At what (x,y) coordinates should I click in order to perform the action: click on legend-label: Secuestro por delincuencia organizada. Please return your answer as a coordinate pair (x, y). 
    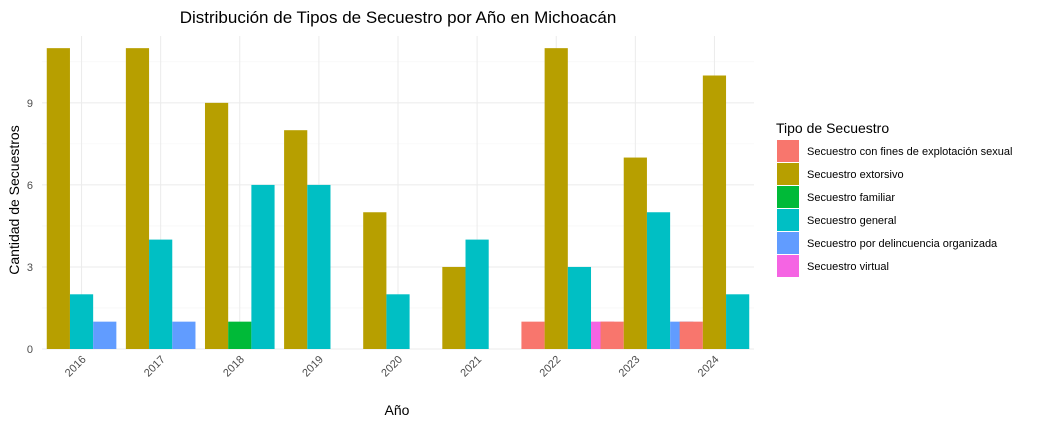
    Looking at the image, I should click on (902, 244).